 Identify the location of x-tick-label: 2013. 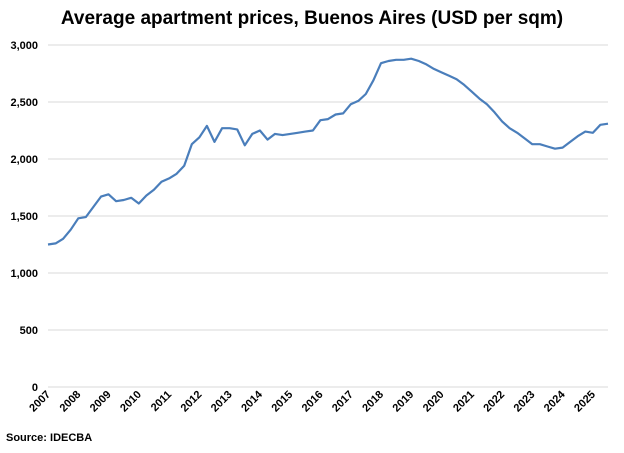
(222, 402).